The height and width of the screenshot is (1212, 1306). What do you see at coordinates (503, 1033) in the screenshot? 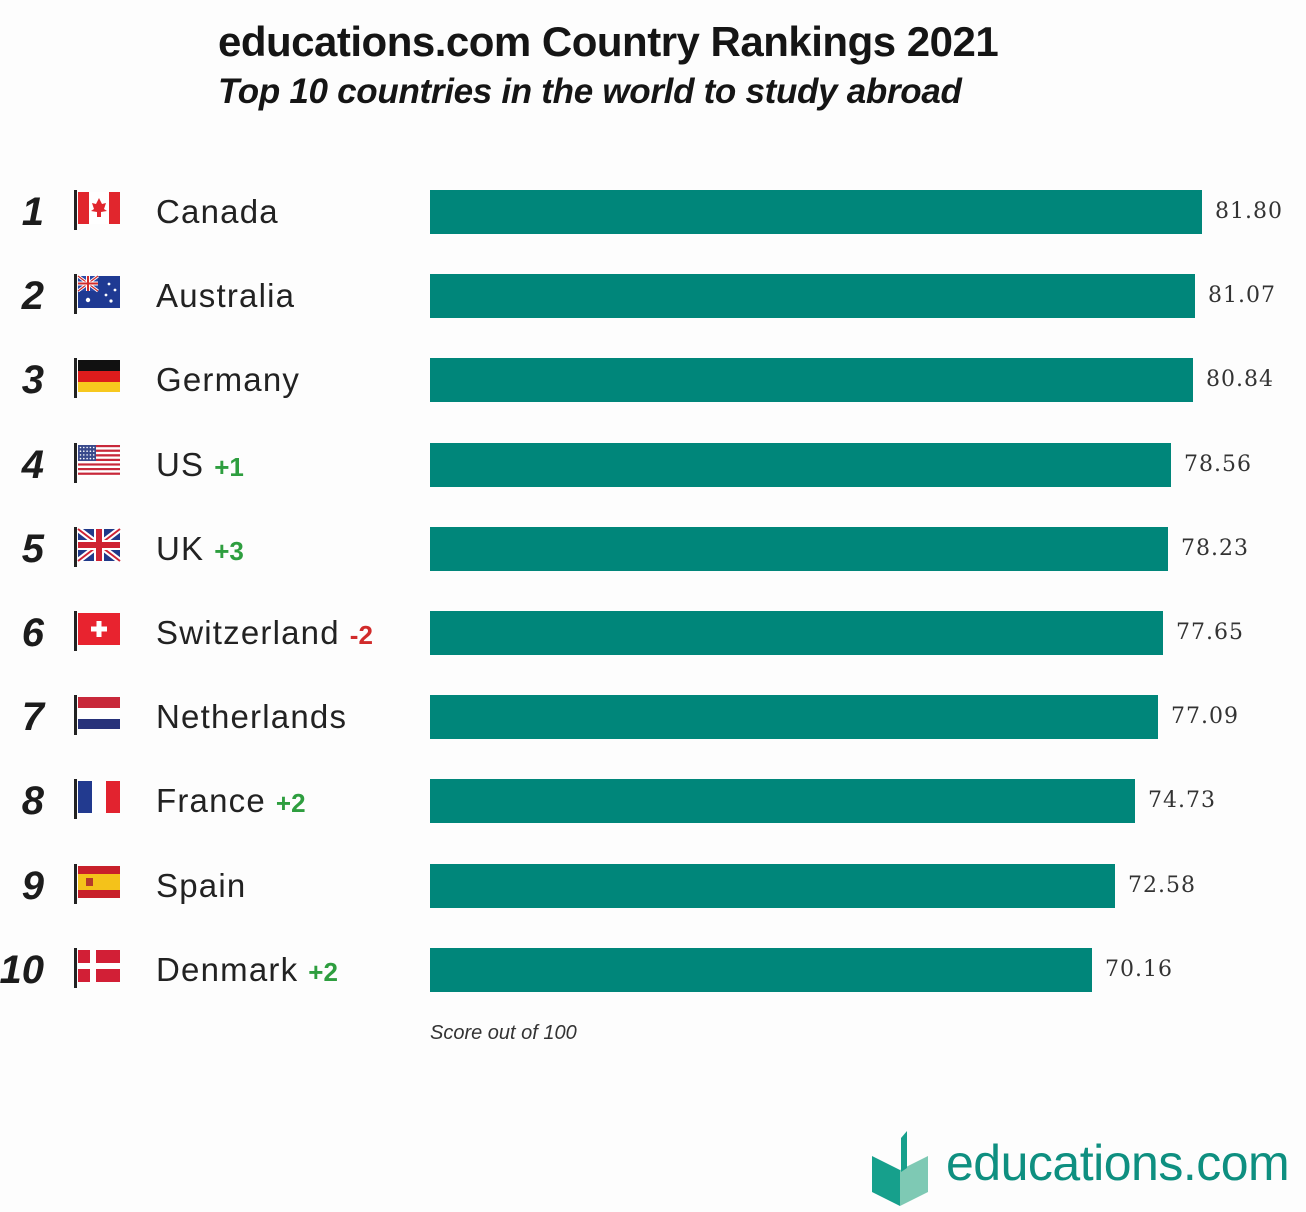
I see `axis-label: Score out of 100` at bounding box center [503, 1033].